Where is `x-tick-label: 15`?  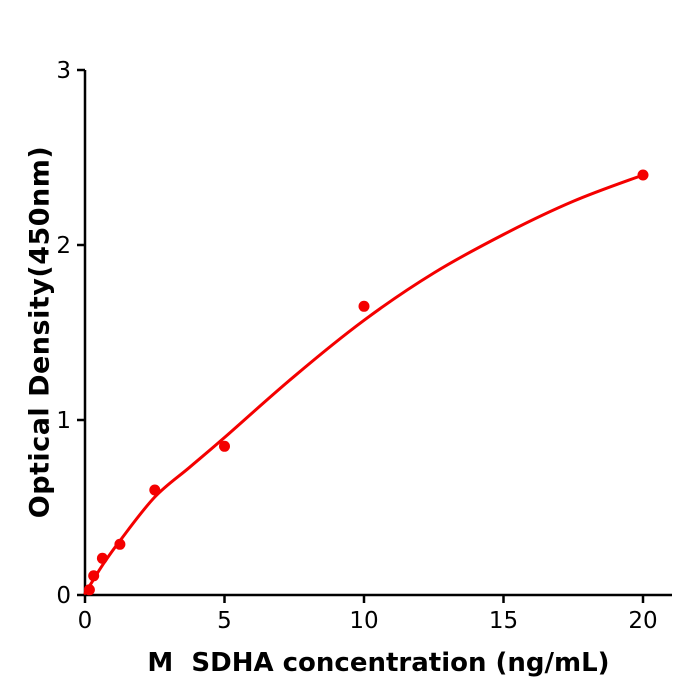 x-tick-label: 15 is located at coordinates (503, 621).